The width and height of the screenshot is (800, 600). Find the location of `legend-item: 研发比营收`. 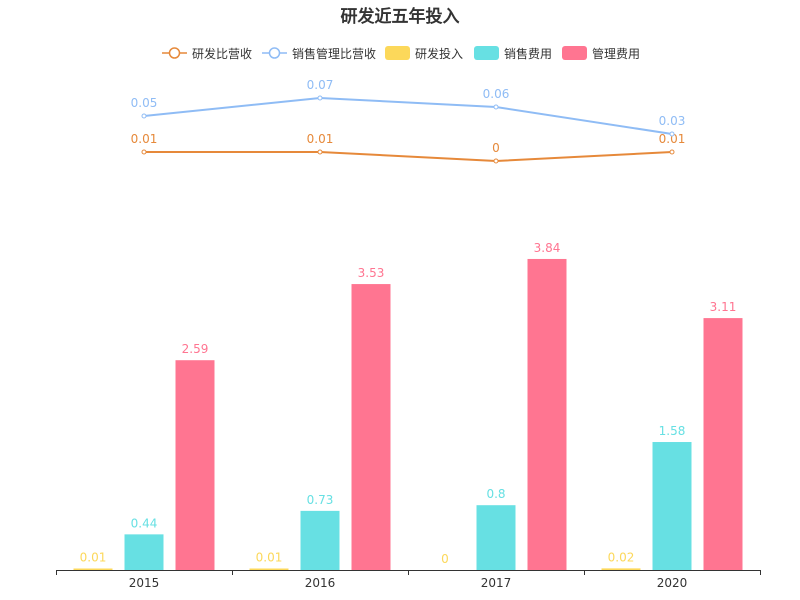

legend-item: 研发比营收 is located at coordinates (207, 53).